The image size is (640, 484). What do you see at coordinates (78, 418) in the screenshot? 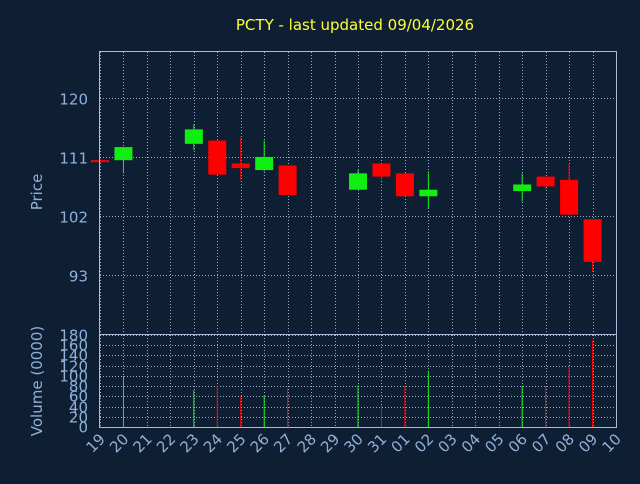
I see `volume-y-tick: 20` at bounding box center [78, 418].